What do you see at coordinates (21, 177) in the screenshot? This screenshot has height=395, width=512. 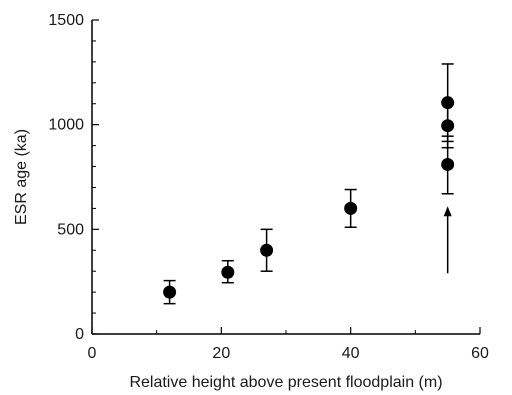 I see `y-axis-title: ESR age (ka)` at bounding box center [21, 177].